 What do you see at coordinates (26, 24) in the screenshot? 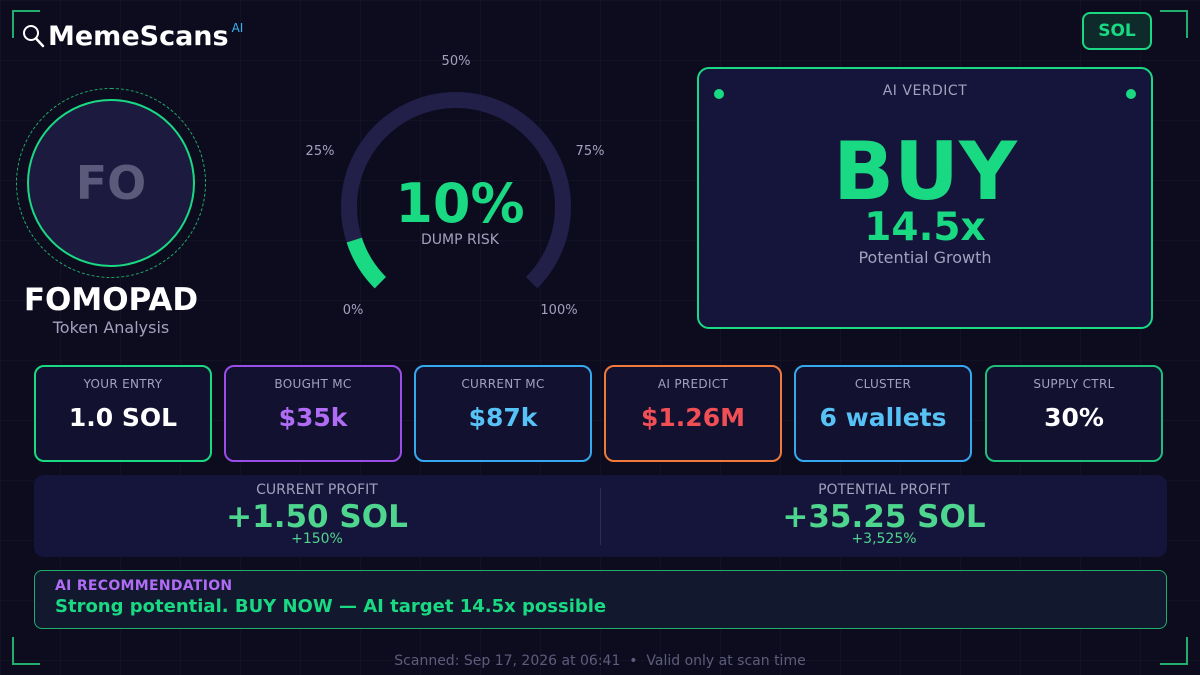
I see `corner-frame-top-left` at bounding box center [26, 24].